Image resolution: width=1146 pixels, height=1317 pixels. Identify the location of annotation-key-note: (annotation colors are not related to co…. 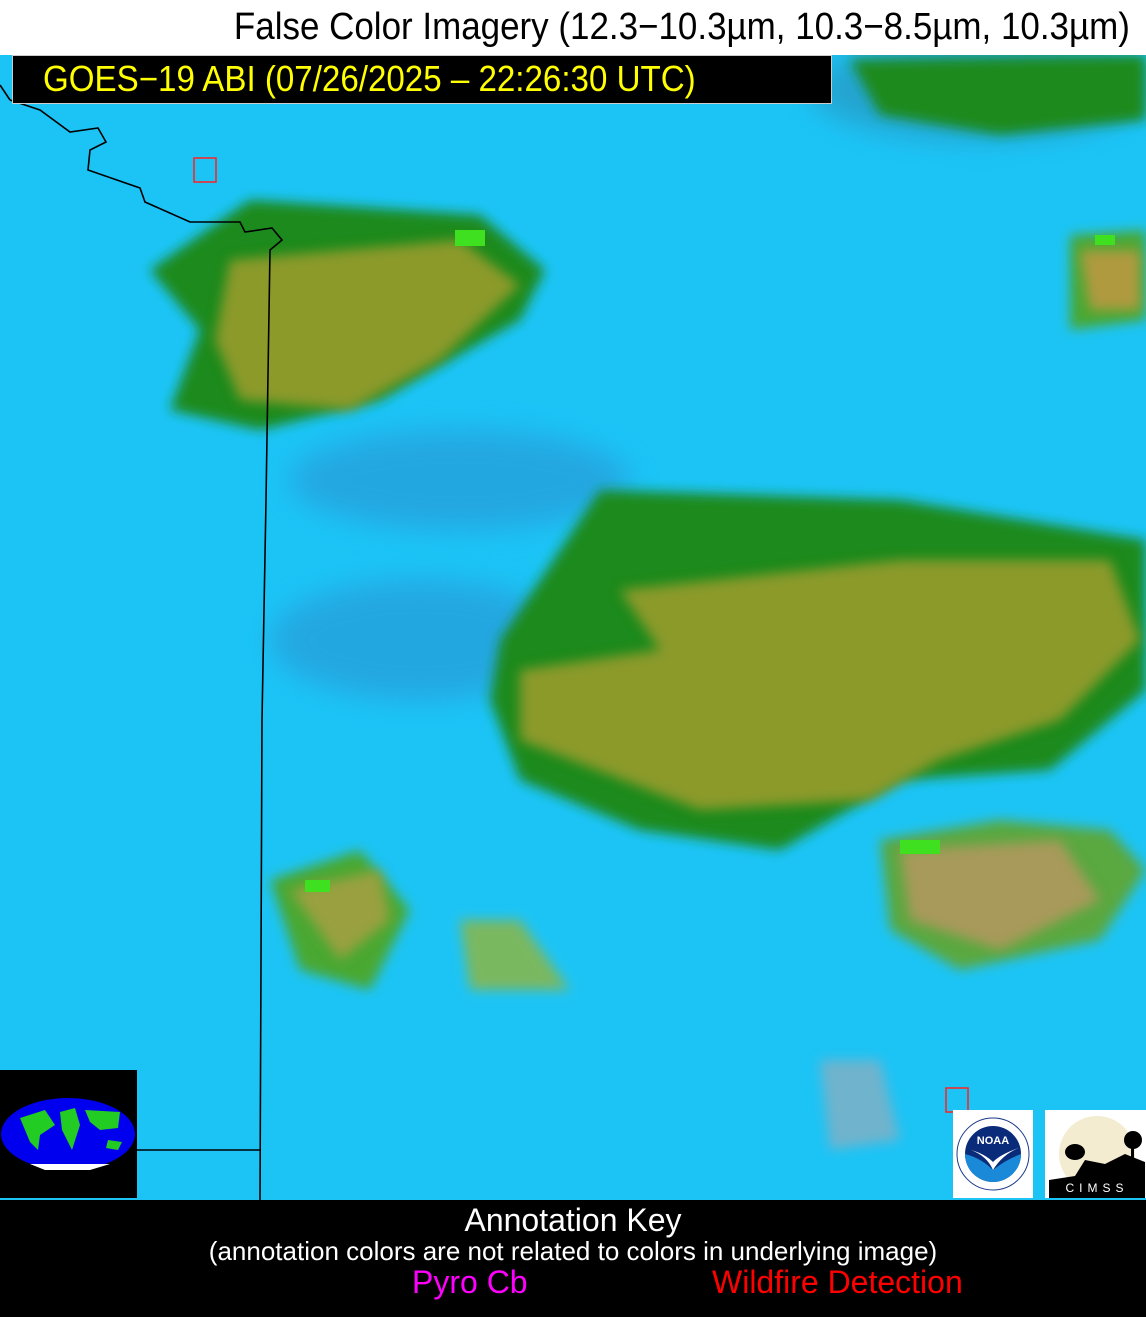
(573, 1251).